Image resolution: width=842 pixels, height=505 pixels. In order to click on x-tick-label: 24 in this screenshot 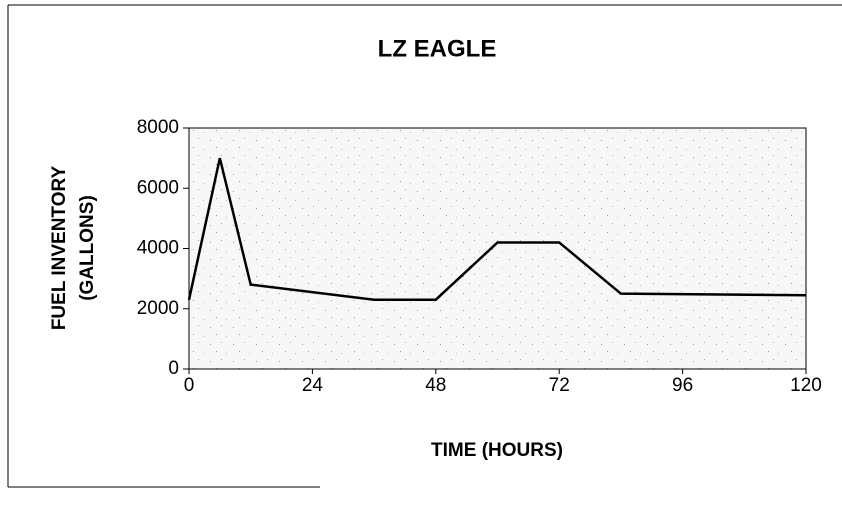, I will do `click(313, 385)`.